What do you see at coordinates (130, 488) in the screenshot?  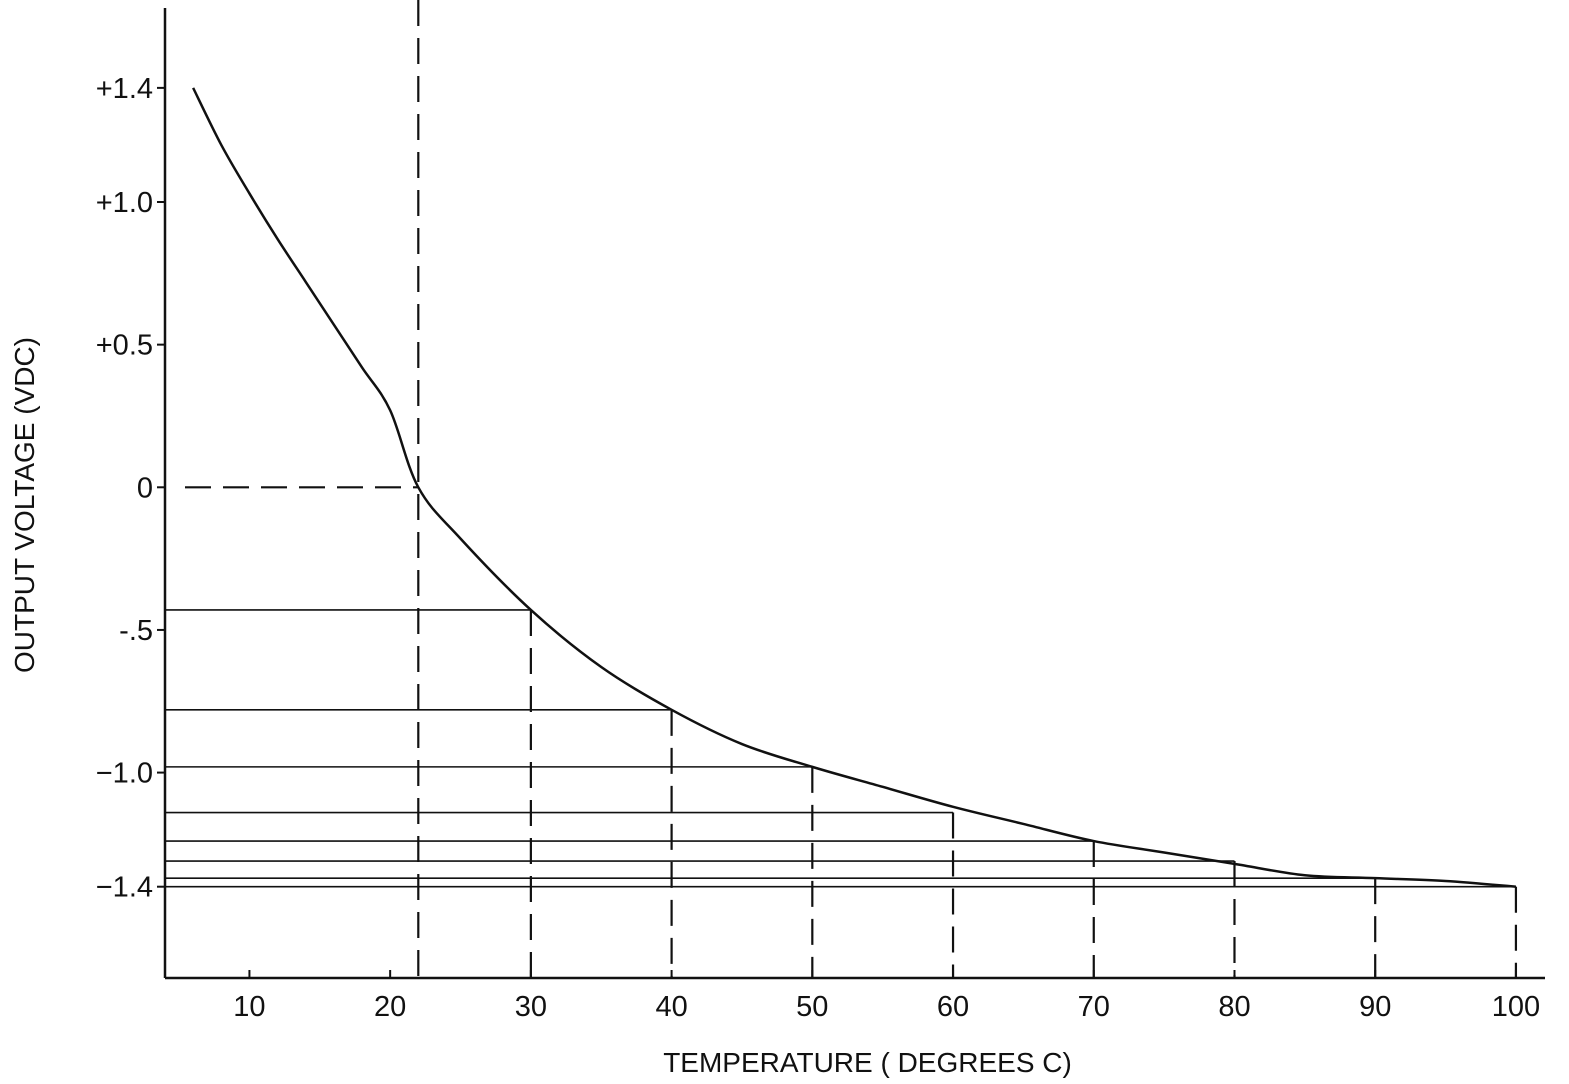 I see `y-ticks: +1.4 +1.0 +0.5 0 -.5 −1.0 −1.4` at bounding box center [130, 488].